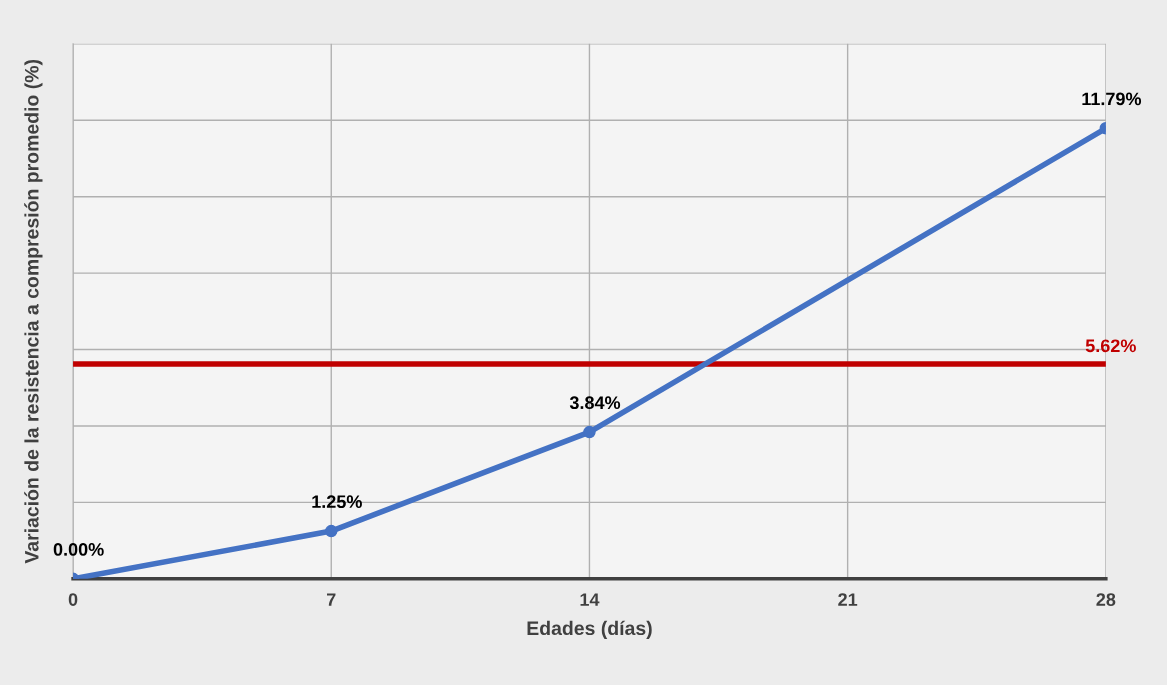 The width and height of the screenshot is (1167, 685). What do you see at coordinates (595, 403) in the screenshot?
I see `data-label: 3.84%` at bounding box center [595, 403].